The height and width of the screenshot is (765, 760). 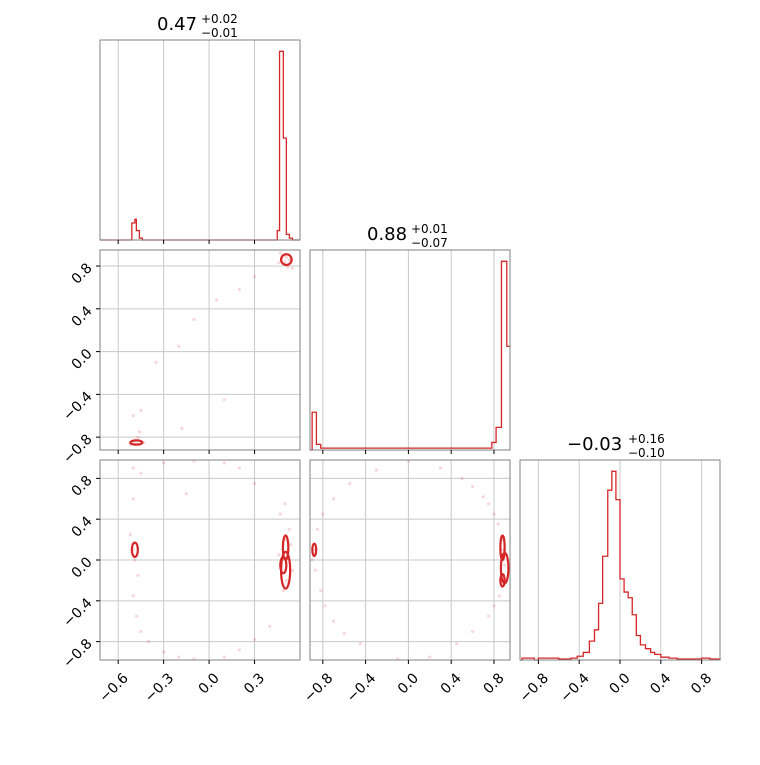 I want to click on title-p3-plus: +0.16, so click(x=646, y=439).